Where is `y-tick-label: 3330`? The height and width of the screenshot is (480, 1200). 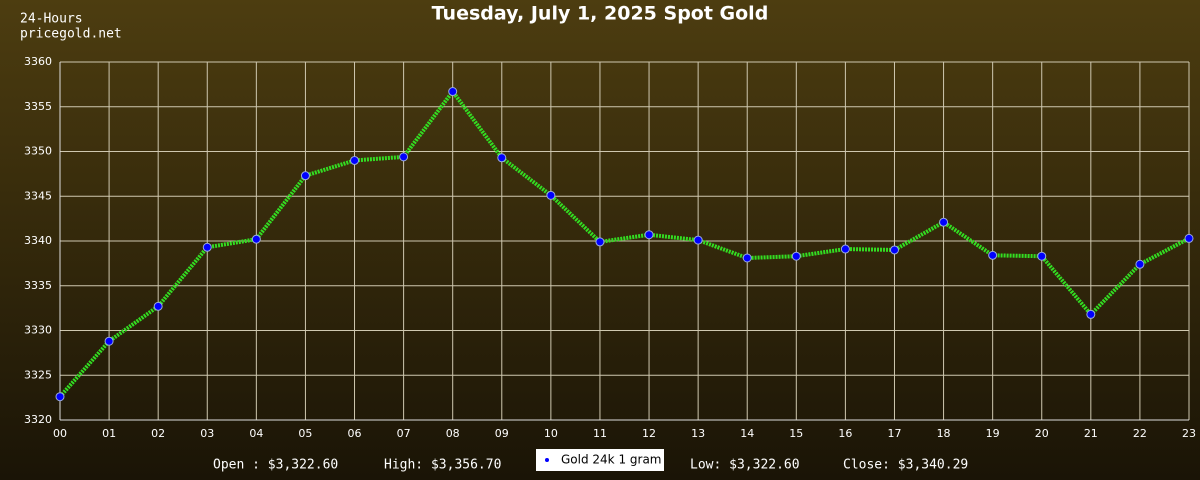
y-tick-label: 3330 is located at coordinates (38, 330).